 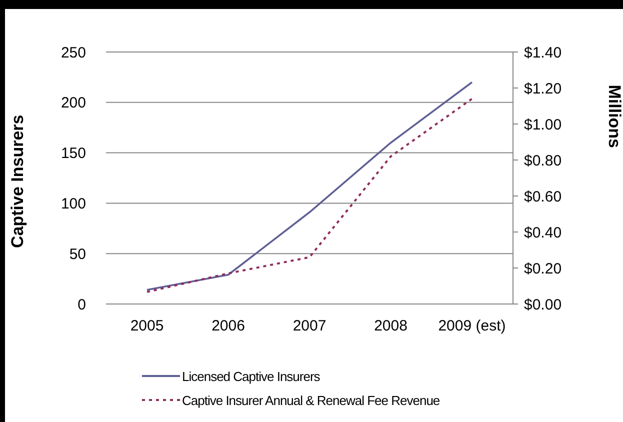 What do you see at coordinates (147, 326) in the screenshot?
I see `x-tick-label: 2005` at bounding box center [147, 326].